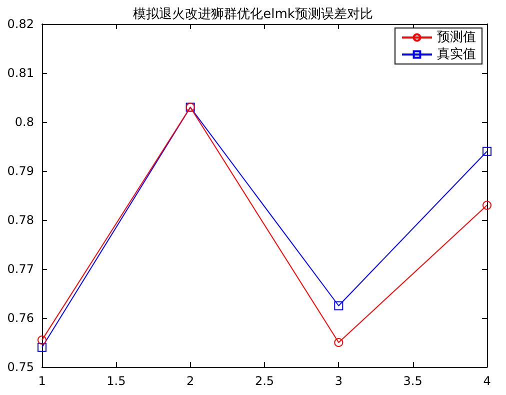  What do you see at coordinates (264, 381) in the screenshot?
I see `x-tick-label: 2.5` at bounding box center [264, 381].